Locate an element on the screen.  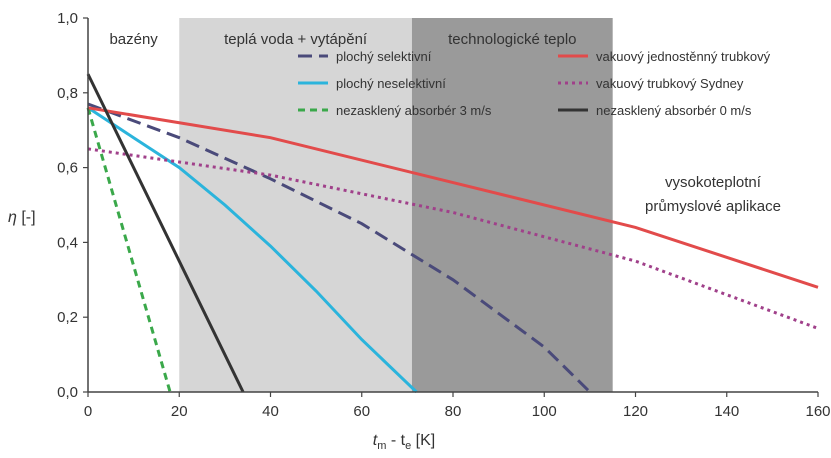
legend-entry-vakuovy-trubkovy-sydney: vakuový trubkový Sydney is located at coordinates (670, 83).